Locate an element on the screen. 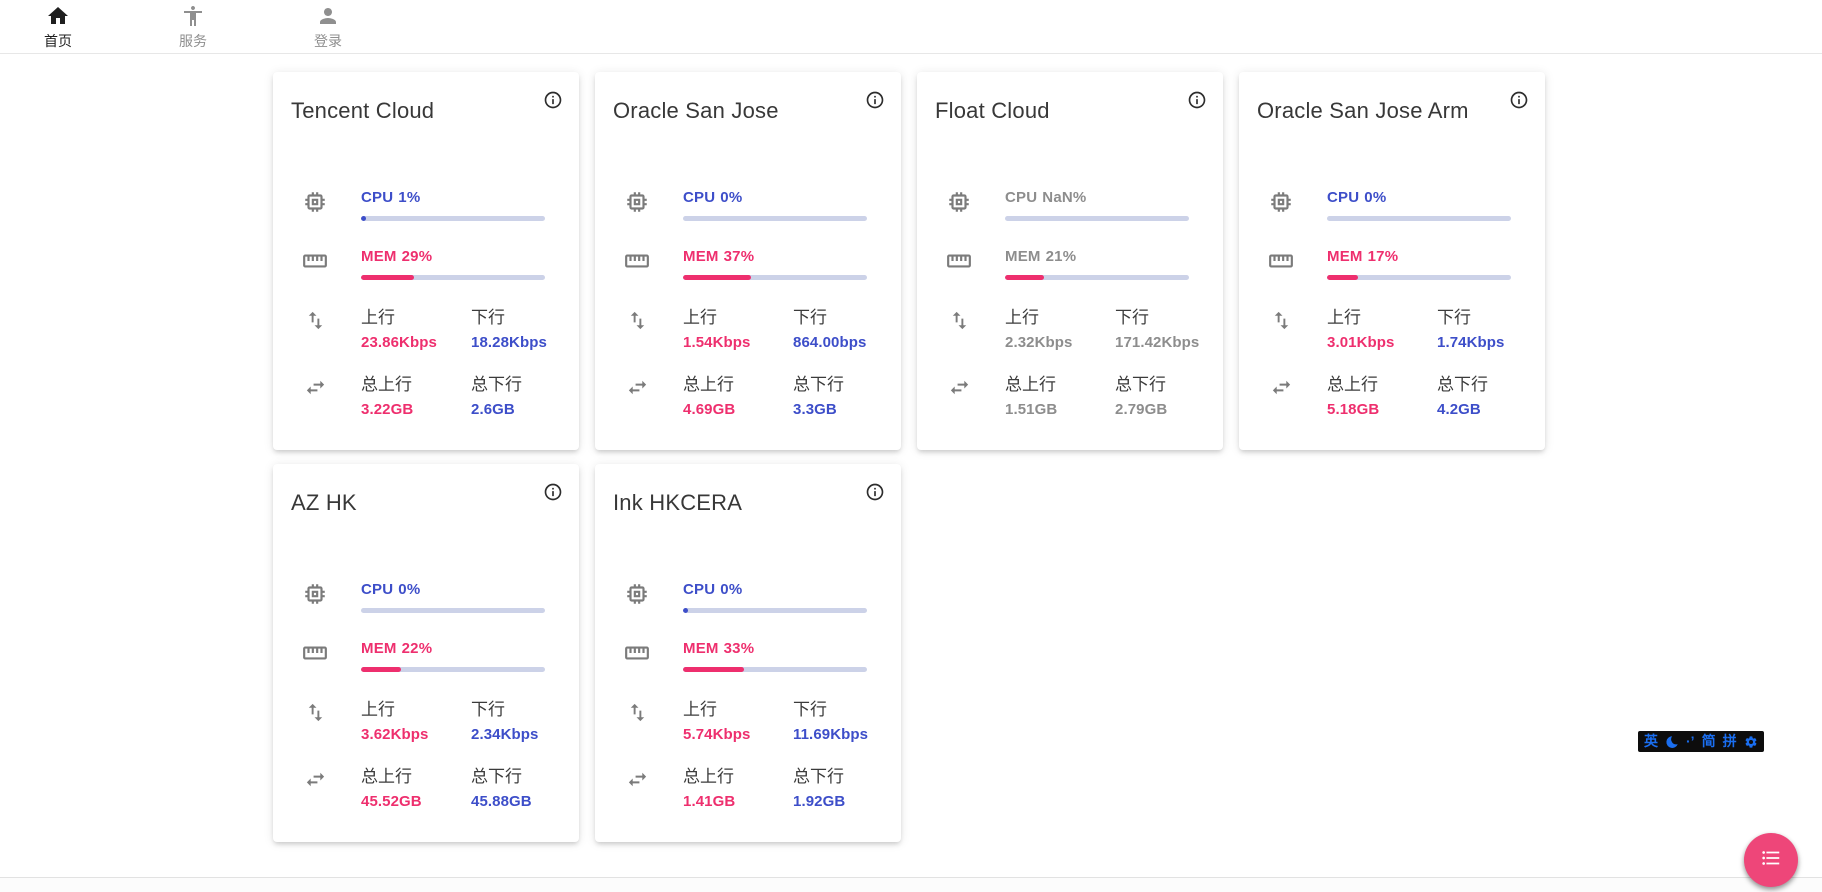 This screenshot has height=892, width=1822. nav-label-login: 登录 is located at coordinates (328, 41).